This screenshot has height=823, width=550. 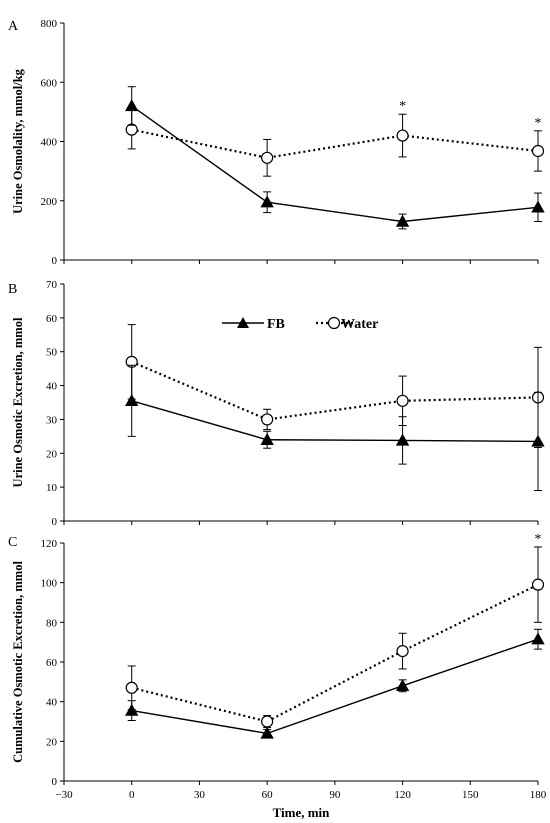 What do you see at coordinates (52, 353) in the screenshot?
I see `y-tick-label: 50` at bounding box center [52, 353].